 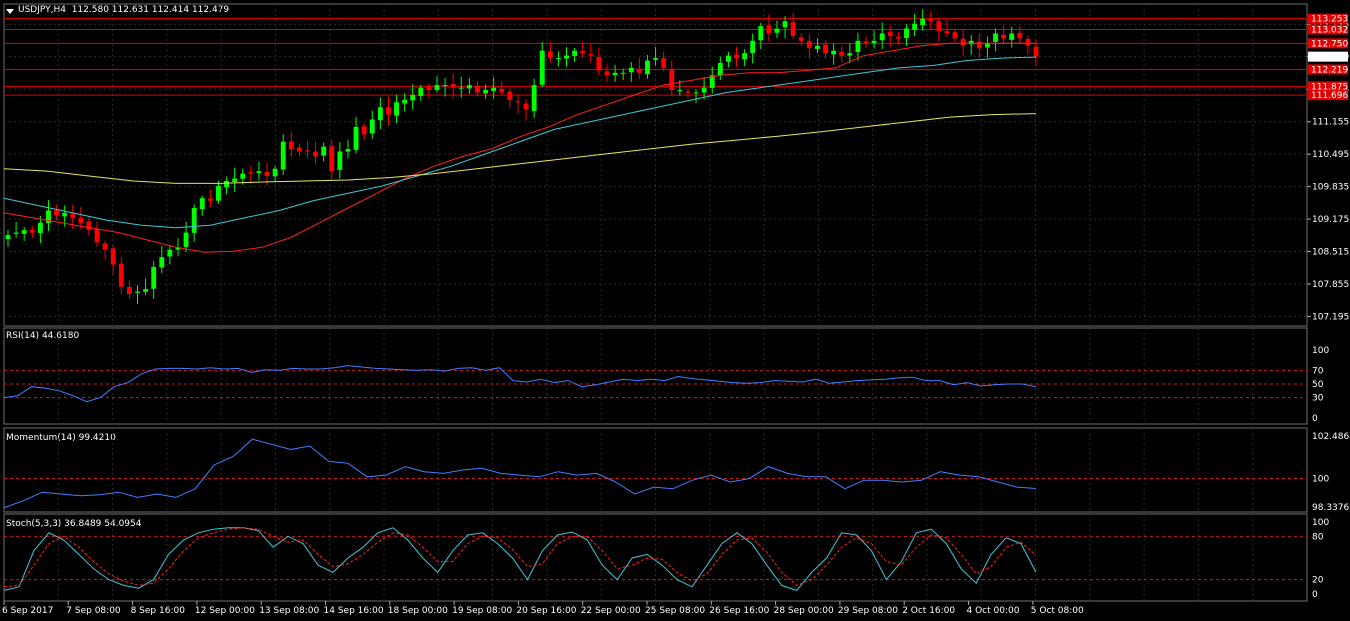 I want to click on time-tick-label: 2 Oct 16:00, so click(x=928, y=611).